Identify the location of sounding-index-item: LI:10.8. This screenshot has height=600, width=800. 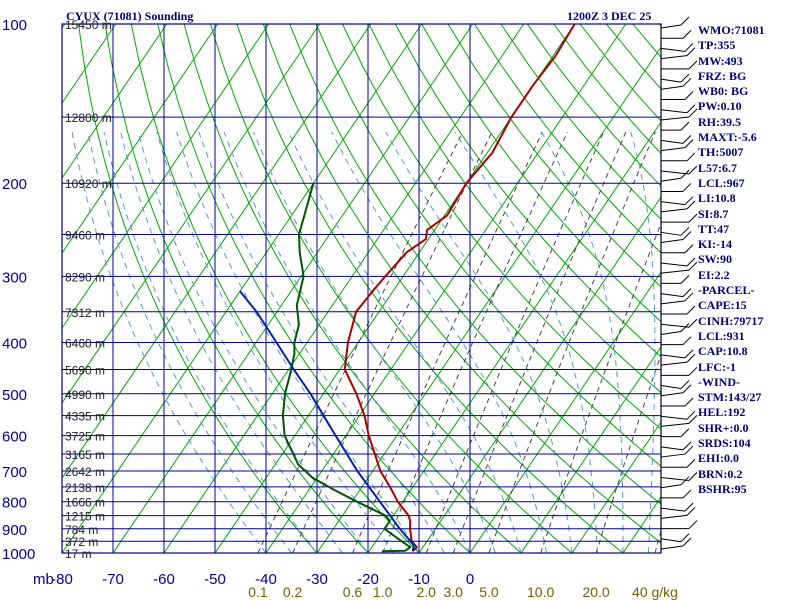
(717, 198).